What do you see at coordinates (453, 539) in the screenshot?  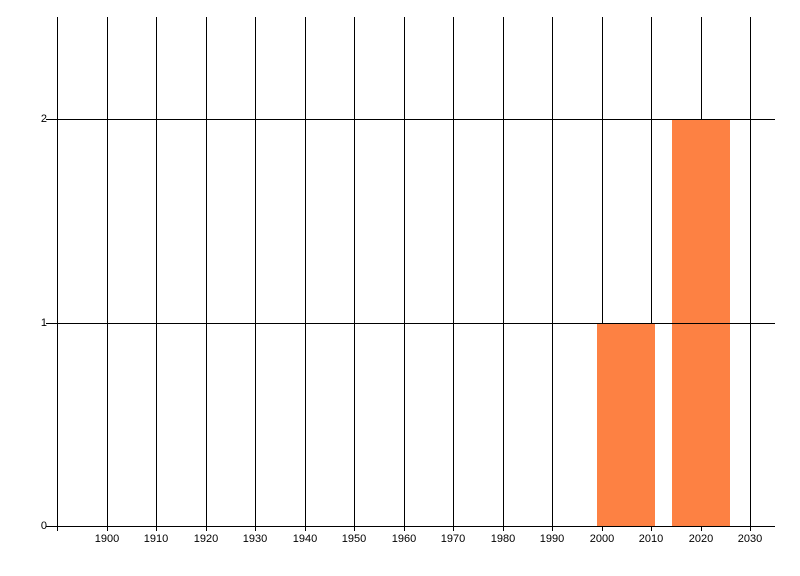 I see `x-tick-label-1970: 1970` at bounding box center [453, 539].